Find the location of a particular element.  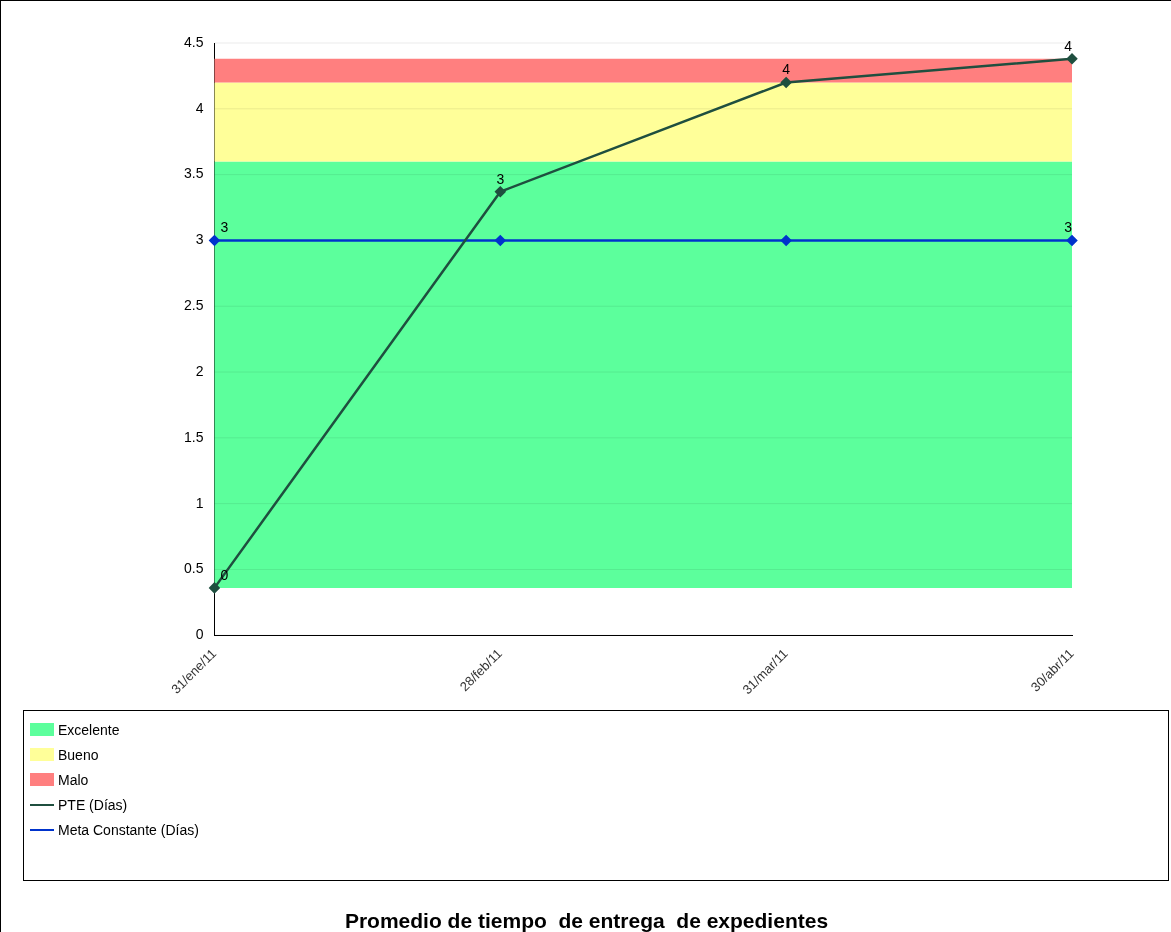

y-tick-label: 1 is located at coordinates (199, 502).